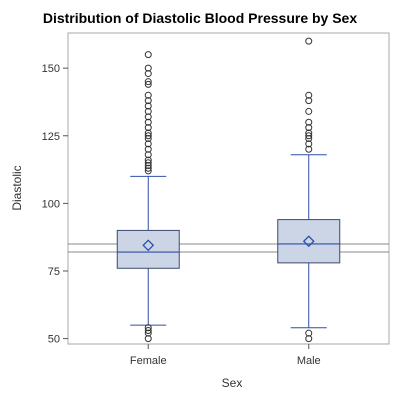 This screenshot has width=400, height=400. Describe the element at coordinates (148, 361) in the screenshot. I see `x-tick-label-female: Female` at that location.